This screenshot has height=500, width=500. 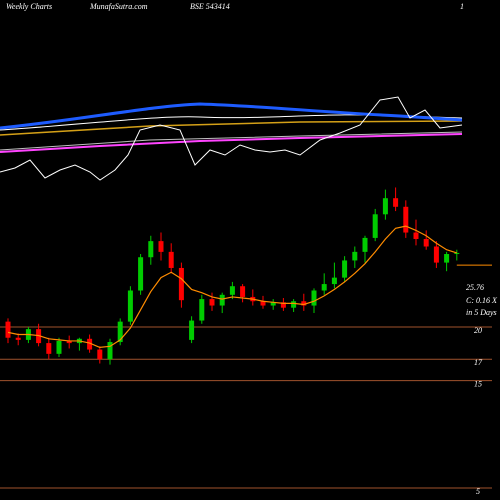 I want to click on level-label: 20, so click(x=478, y=330).